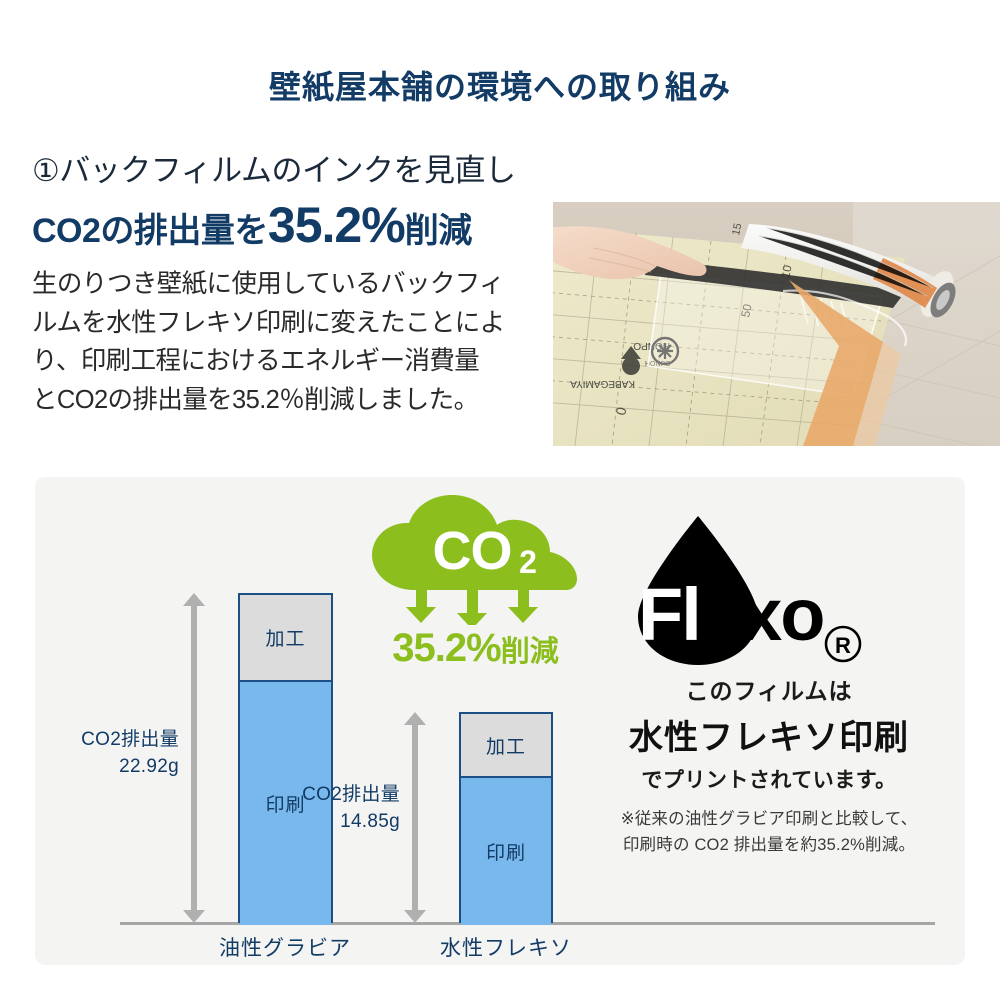 The image size is (1000, 1000). I want to click on bar-segment-print-gravure: 印刷, so click(285, 803).